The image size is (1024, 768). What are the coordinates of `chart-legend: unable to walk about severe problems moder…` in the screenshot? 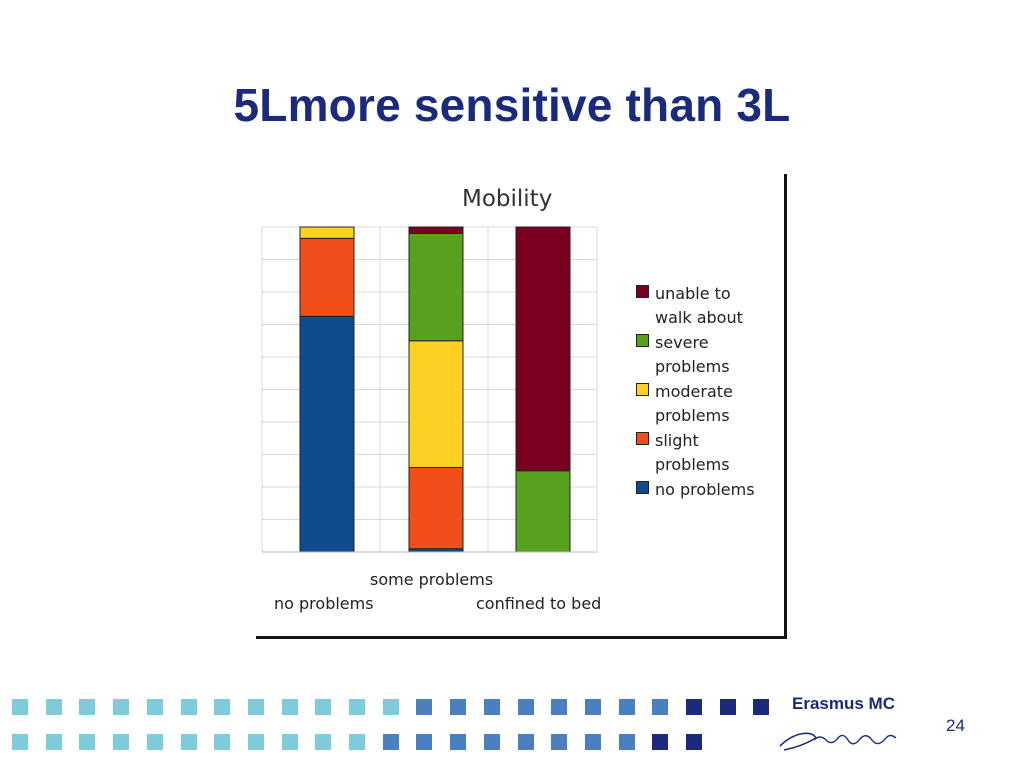 It's located at (706, 395).